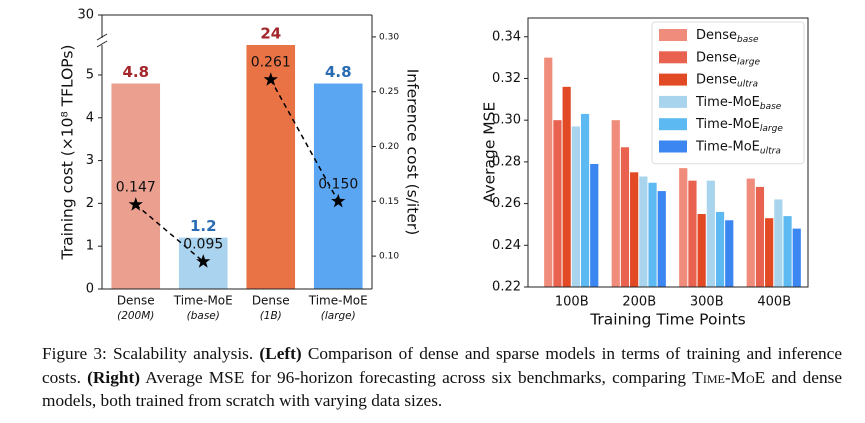 This screenshot has width=865, height=423. What do you see at coordinates (572, 302) in the screenshot?
I see `x-tick-label: 100B` at bounding box center [572, 302].